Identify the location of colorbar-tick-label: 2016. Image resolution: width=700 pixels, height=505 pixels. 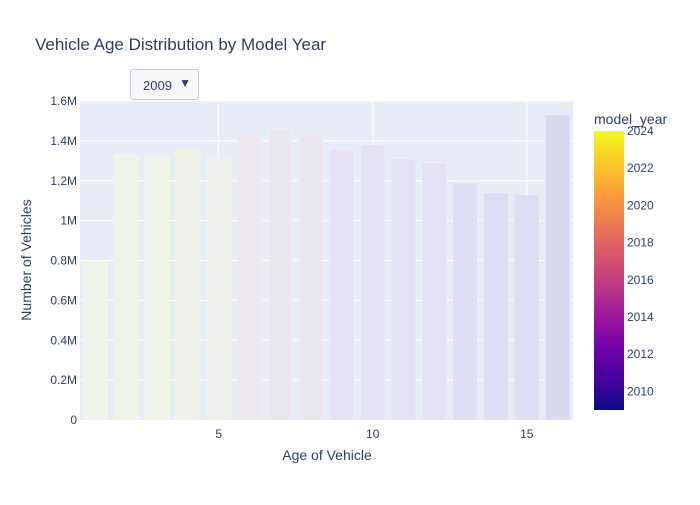
(640, 280).